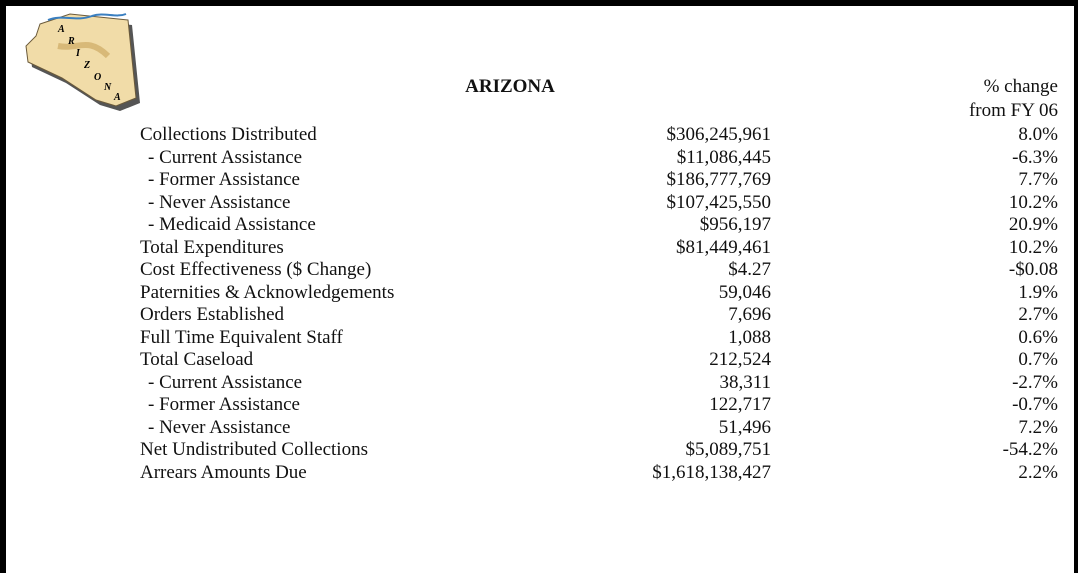 Image resolution: width=1078 pixels, height=573 pixels. Describe the element at coordinates (1035, 404) in the screenshot. I see `row-change: -0.7%` at that location.